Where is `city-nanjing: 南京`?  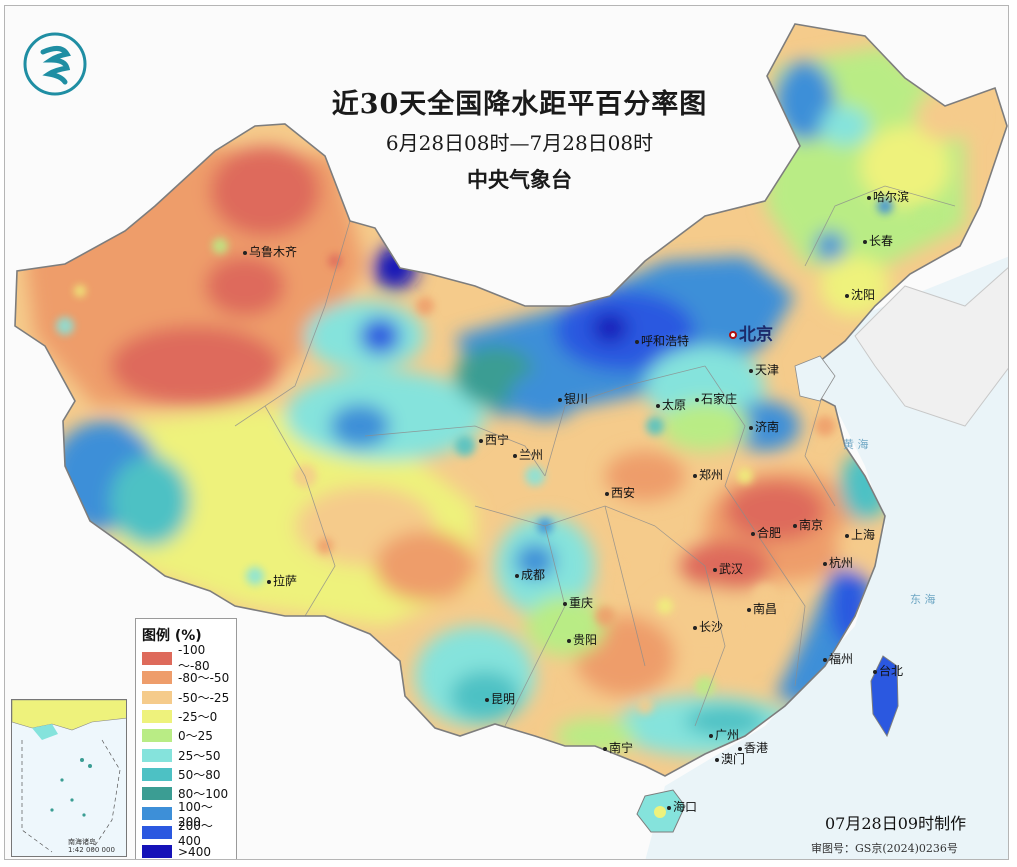
city-nanjing: 南京 is located at coordinates (808, 524).